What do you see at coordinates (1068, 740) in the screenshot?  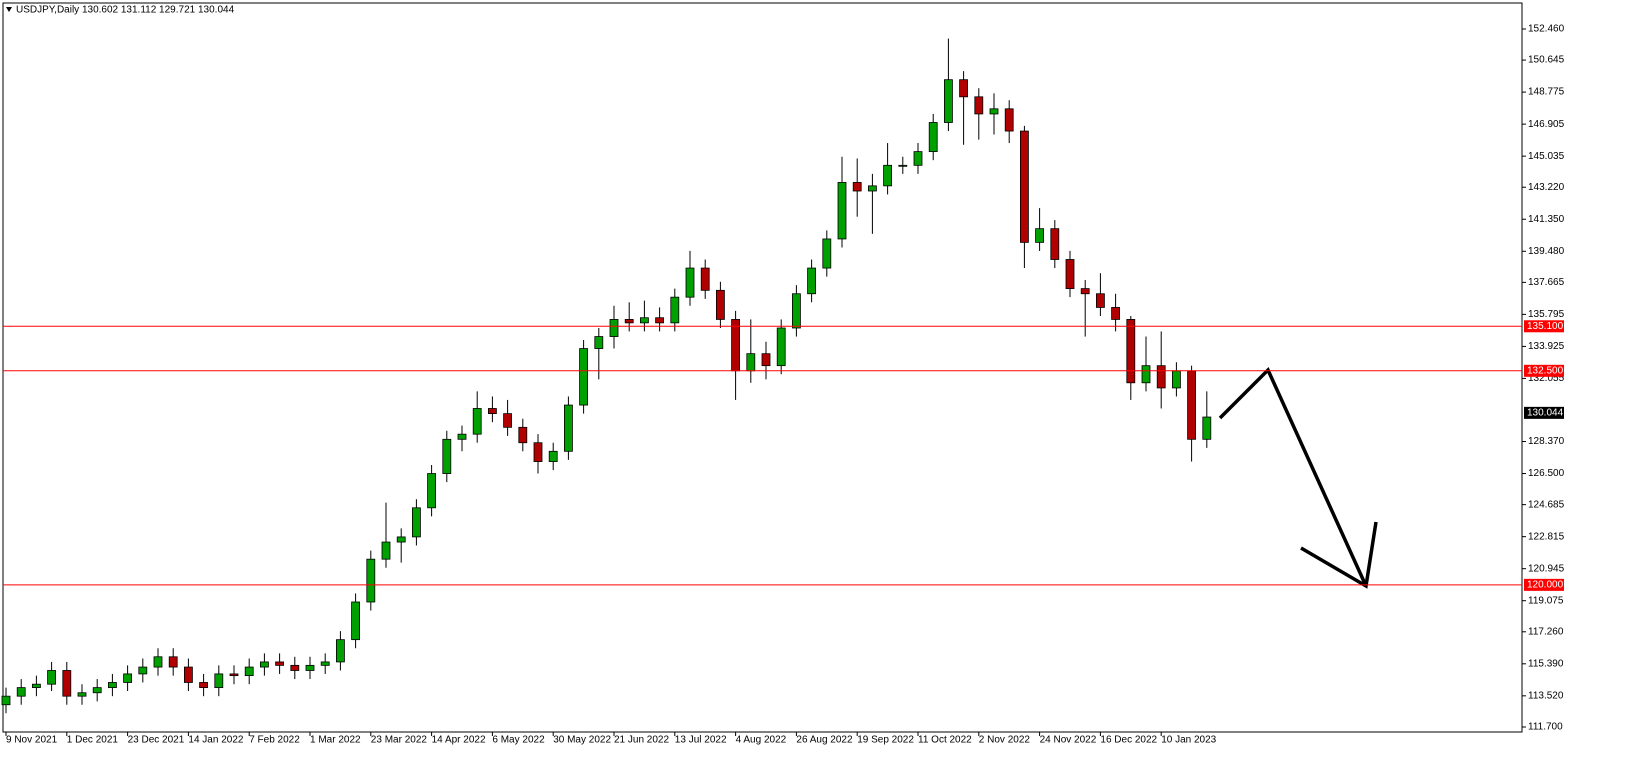 I see `x-tick-label: 24 Nov 2022` at bounding box center [1068, 740].